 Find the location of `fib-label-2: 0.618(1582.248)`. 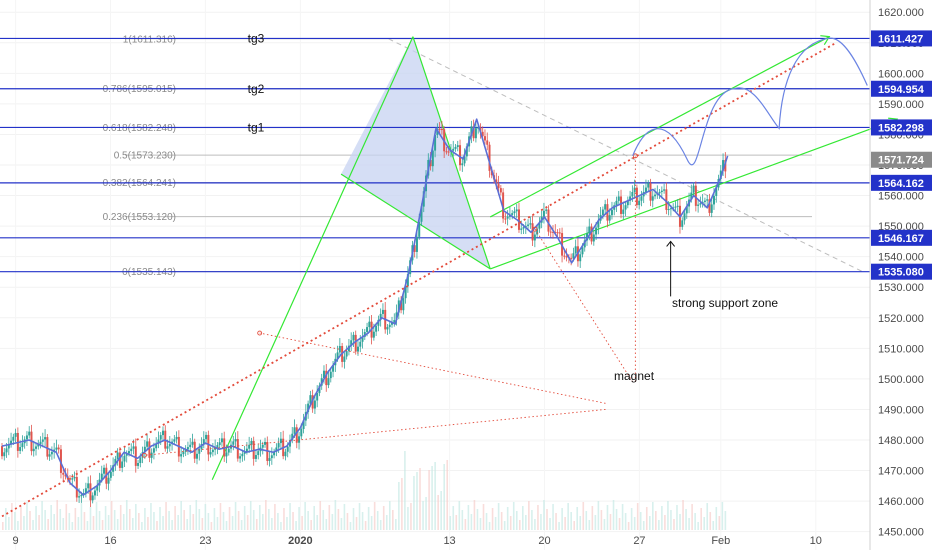

fib-label-2: 0.618(1582.248) is located at coordinates (139, 128).